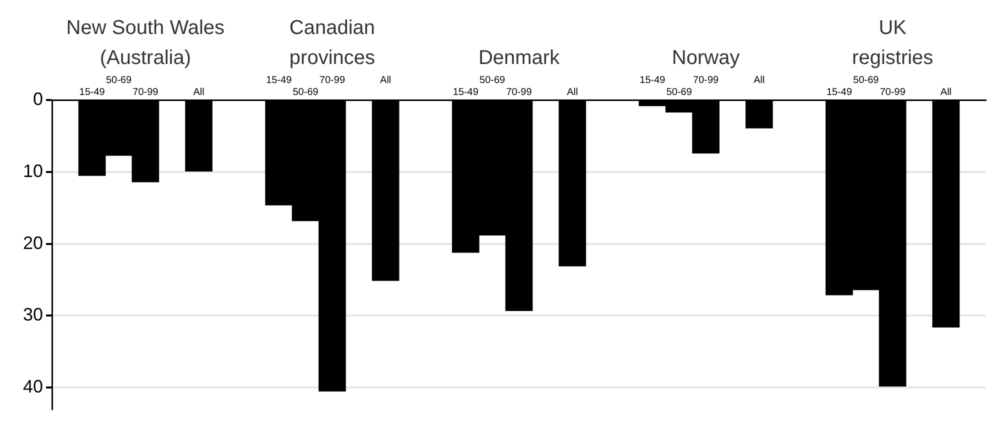 The height and width of the screenshot is (423, 990). What do you see at coordinates (33, 170) in the screenshot?
I see `y-tick-label: 10` at bounding box center [33, 170].